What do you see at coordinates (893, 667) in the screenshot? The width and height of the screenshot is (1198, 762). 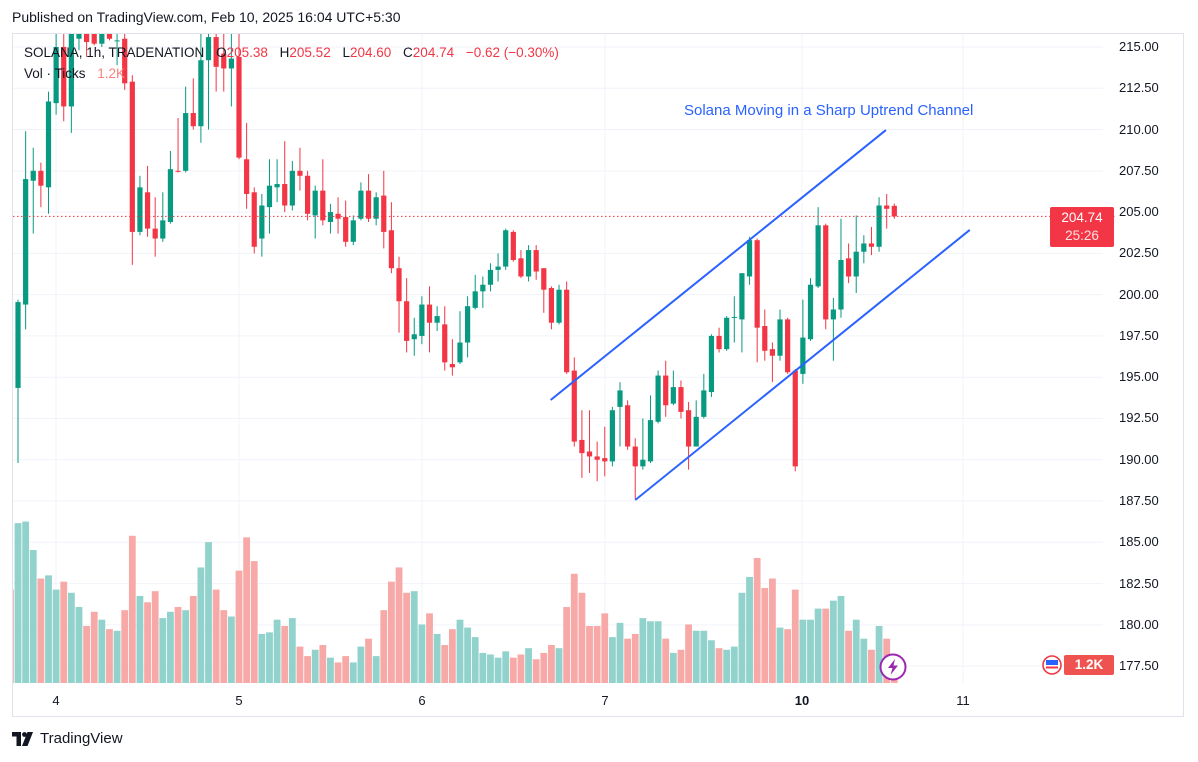 I see `lightning-icon` at bounding box center [893, 667].